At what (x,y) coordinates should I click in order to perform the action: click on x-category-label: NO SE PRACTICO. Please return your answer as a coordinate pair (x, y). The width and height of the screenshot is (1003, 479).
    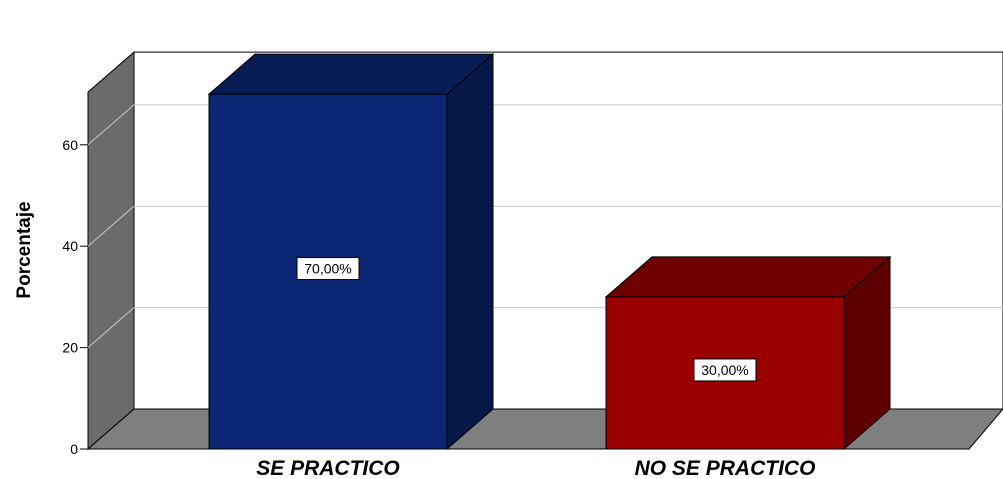
    Looking at the image, I should click on (725, 468).